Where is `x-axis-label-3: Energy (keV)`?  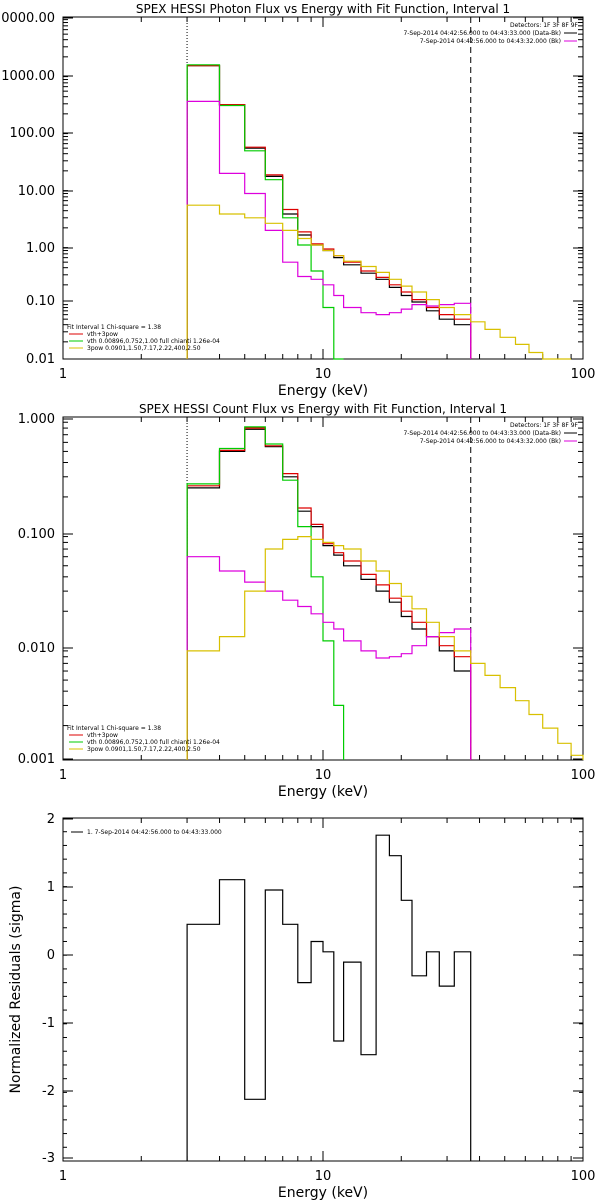
x-axis-label-3: Energy (keV) is located at coordinates (323, 1192).